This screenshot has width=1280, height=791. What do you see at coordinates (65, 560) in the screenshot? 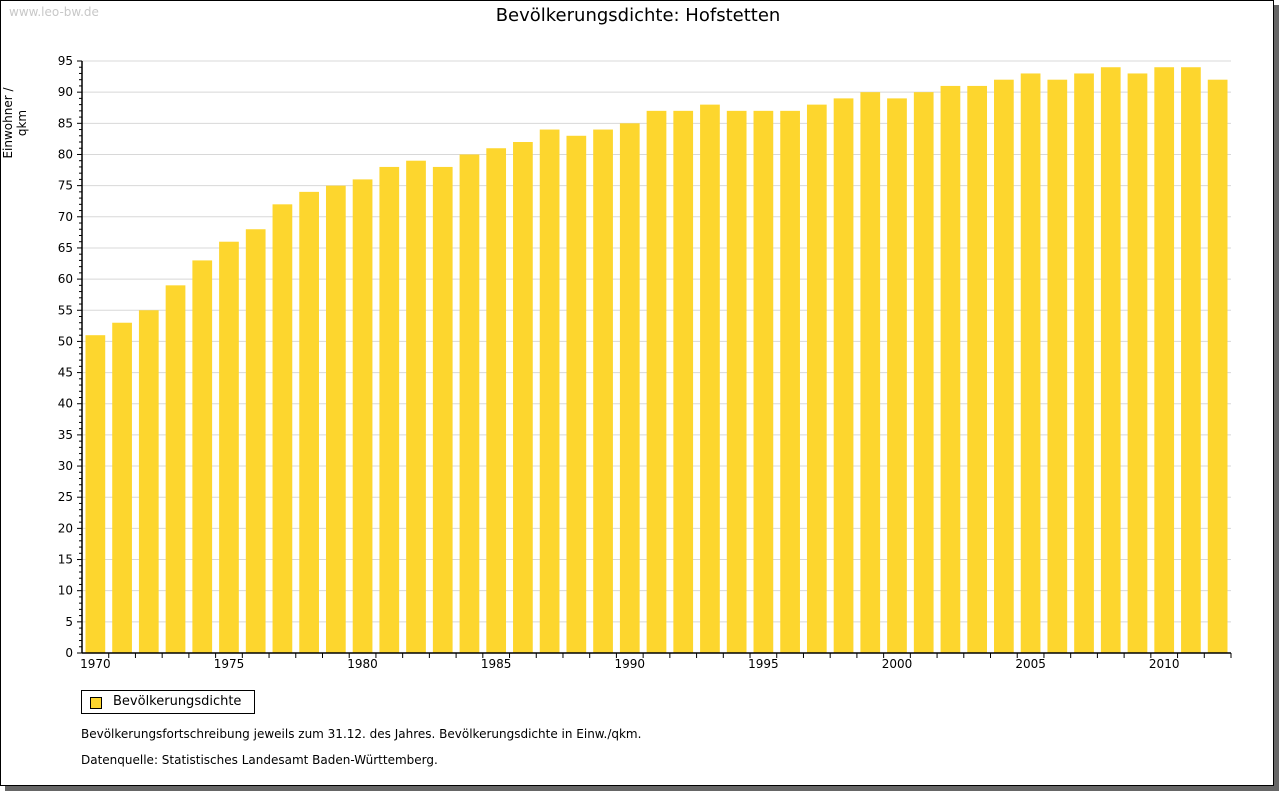
I see `y-tick-label: 15` at bounding box center [65, 560].